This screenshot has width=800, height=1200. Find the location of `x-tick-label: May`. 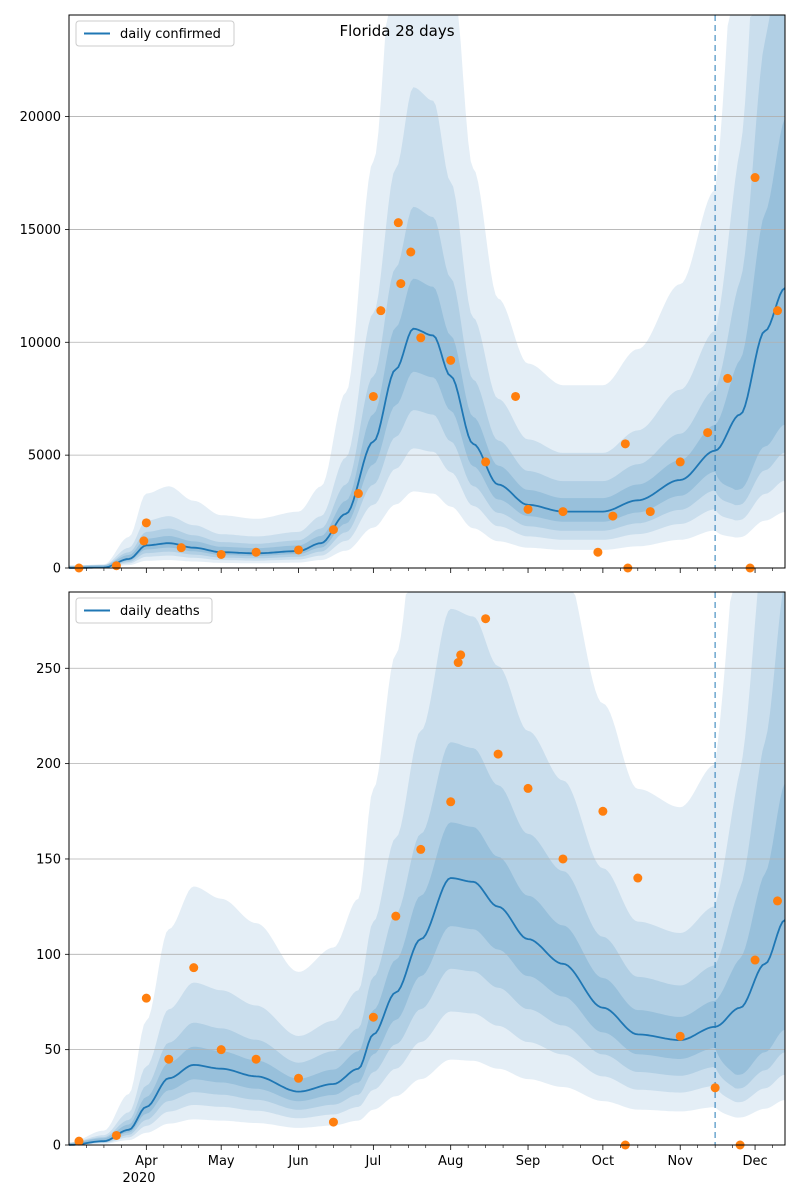

x-tick-label: May is located at coordinates (221, 1161).